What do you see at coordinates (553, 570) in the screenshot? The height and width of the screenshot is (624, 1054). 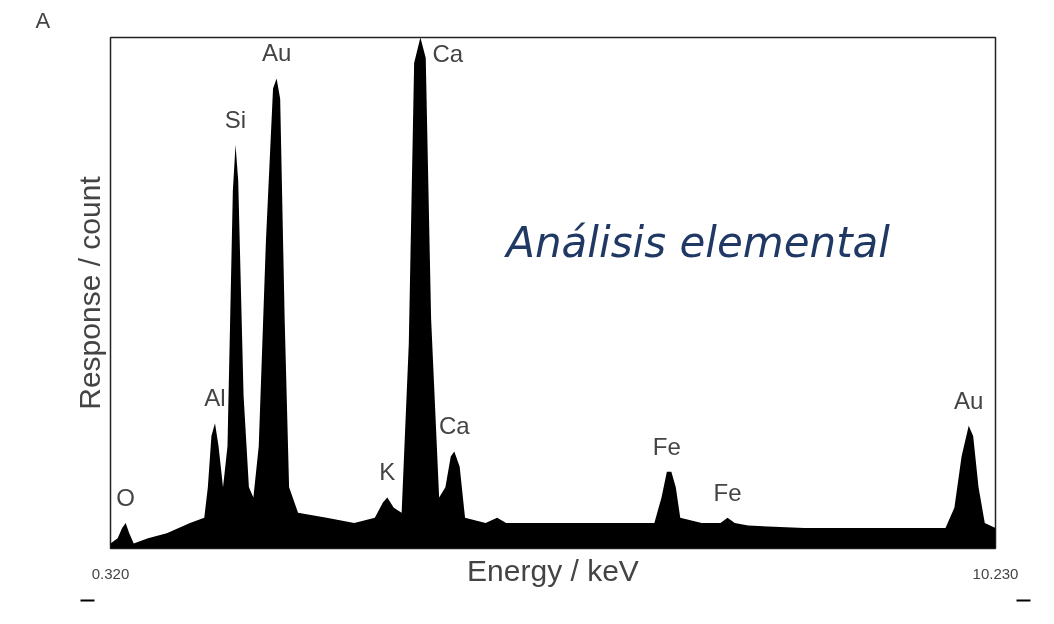 I see `x-axis-title: Energy / keV` at bounding box center [553, 570].